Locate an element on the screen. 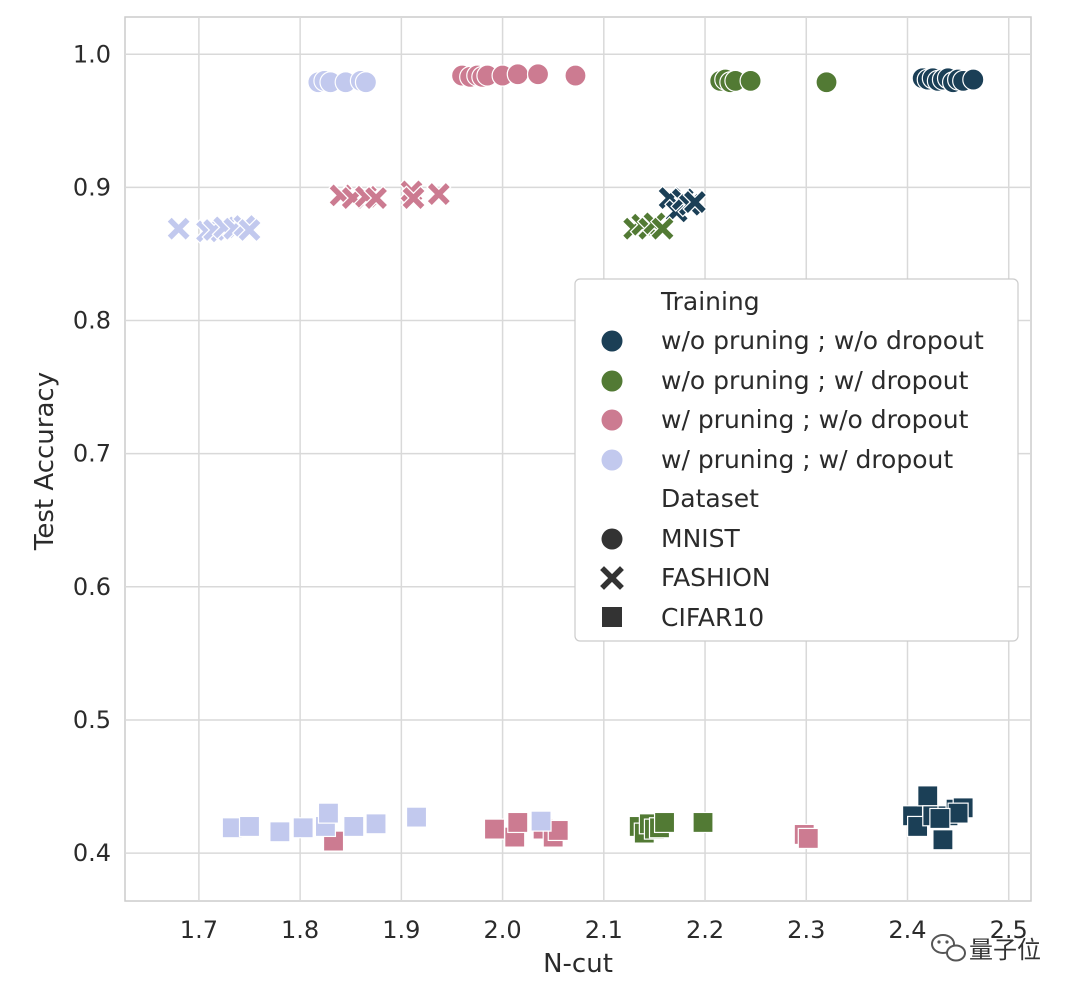 This screenshot has width=1080, height=996. legend-marker-fashion is located at coordinates (612, 578).